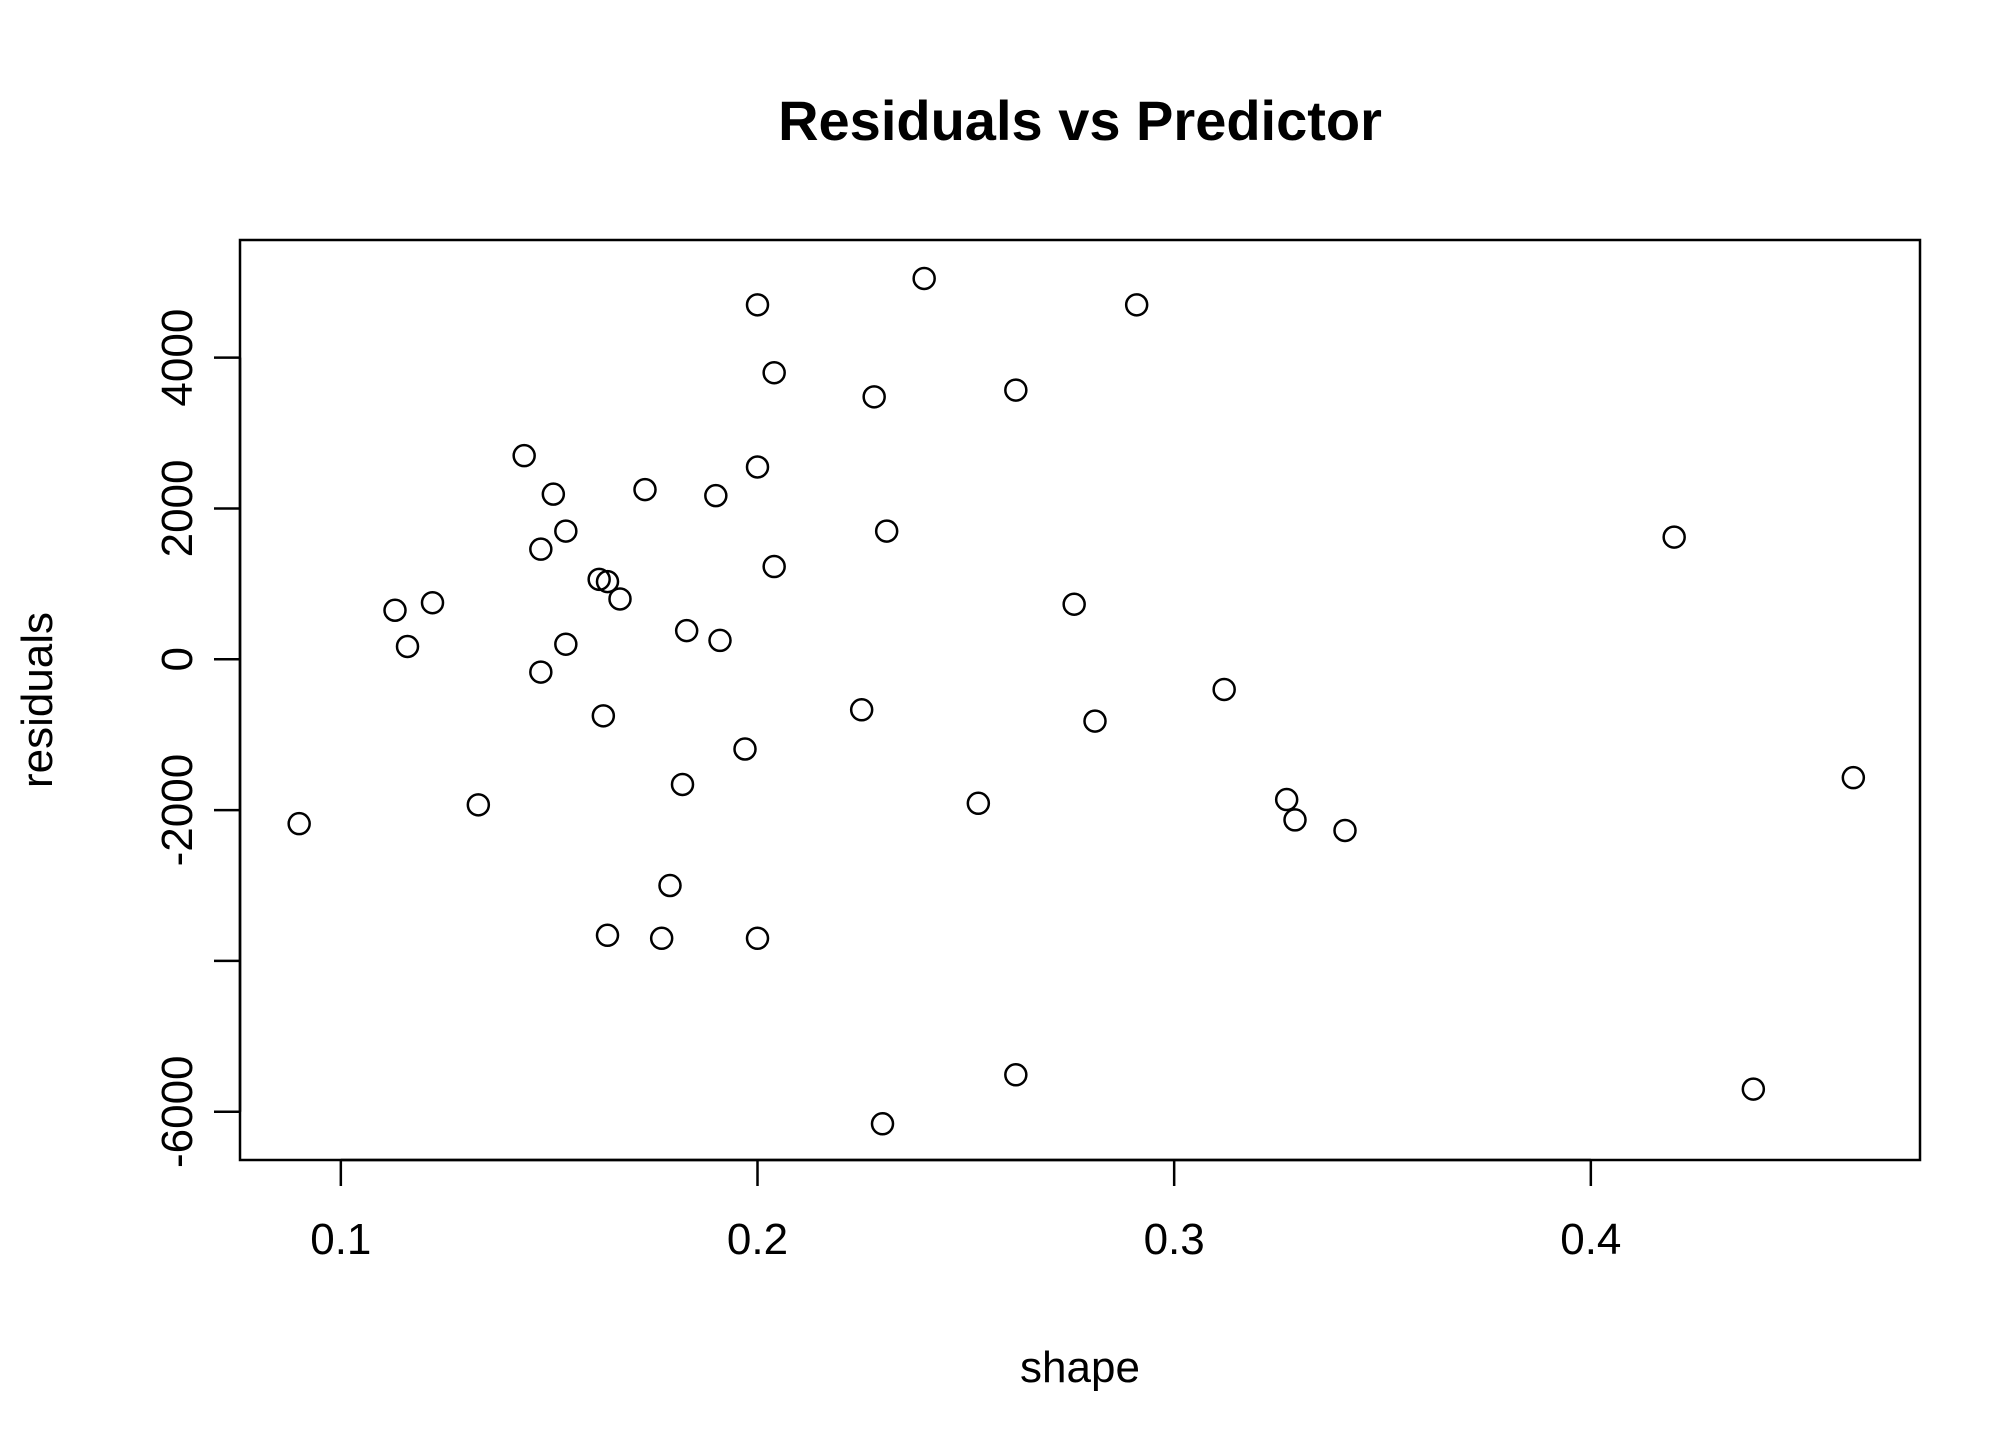  I want to click on y-axis-label: residuals, so click(37, 700).